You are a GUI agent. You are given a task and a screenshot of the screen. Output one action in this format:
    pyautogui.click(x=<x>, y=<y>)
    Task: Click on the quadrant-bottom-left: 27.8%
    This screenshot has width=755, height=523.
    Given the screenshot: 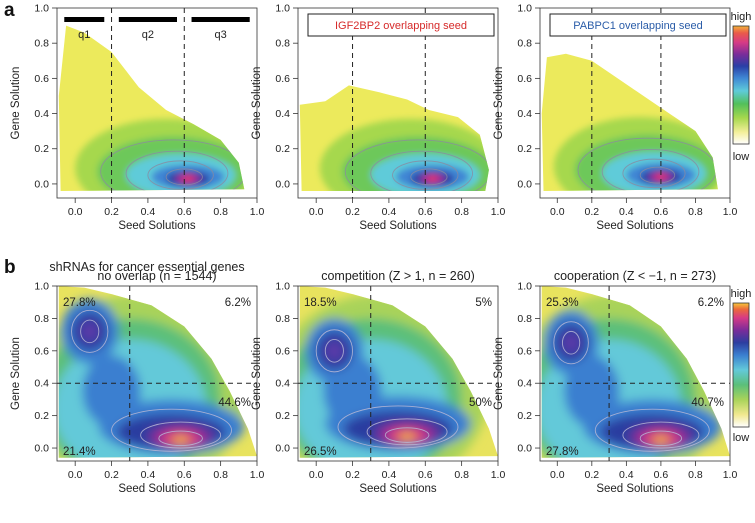 What is the action you would take?
    pyautogui.click(x=562, y=452)
    